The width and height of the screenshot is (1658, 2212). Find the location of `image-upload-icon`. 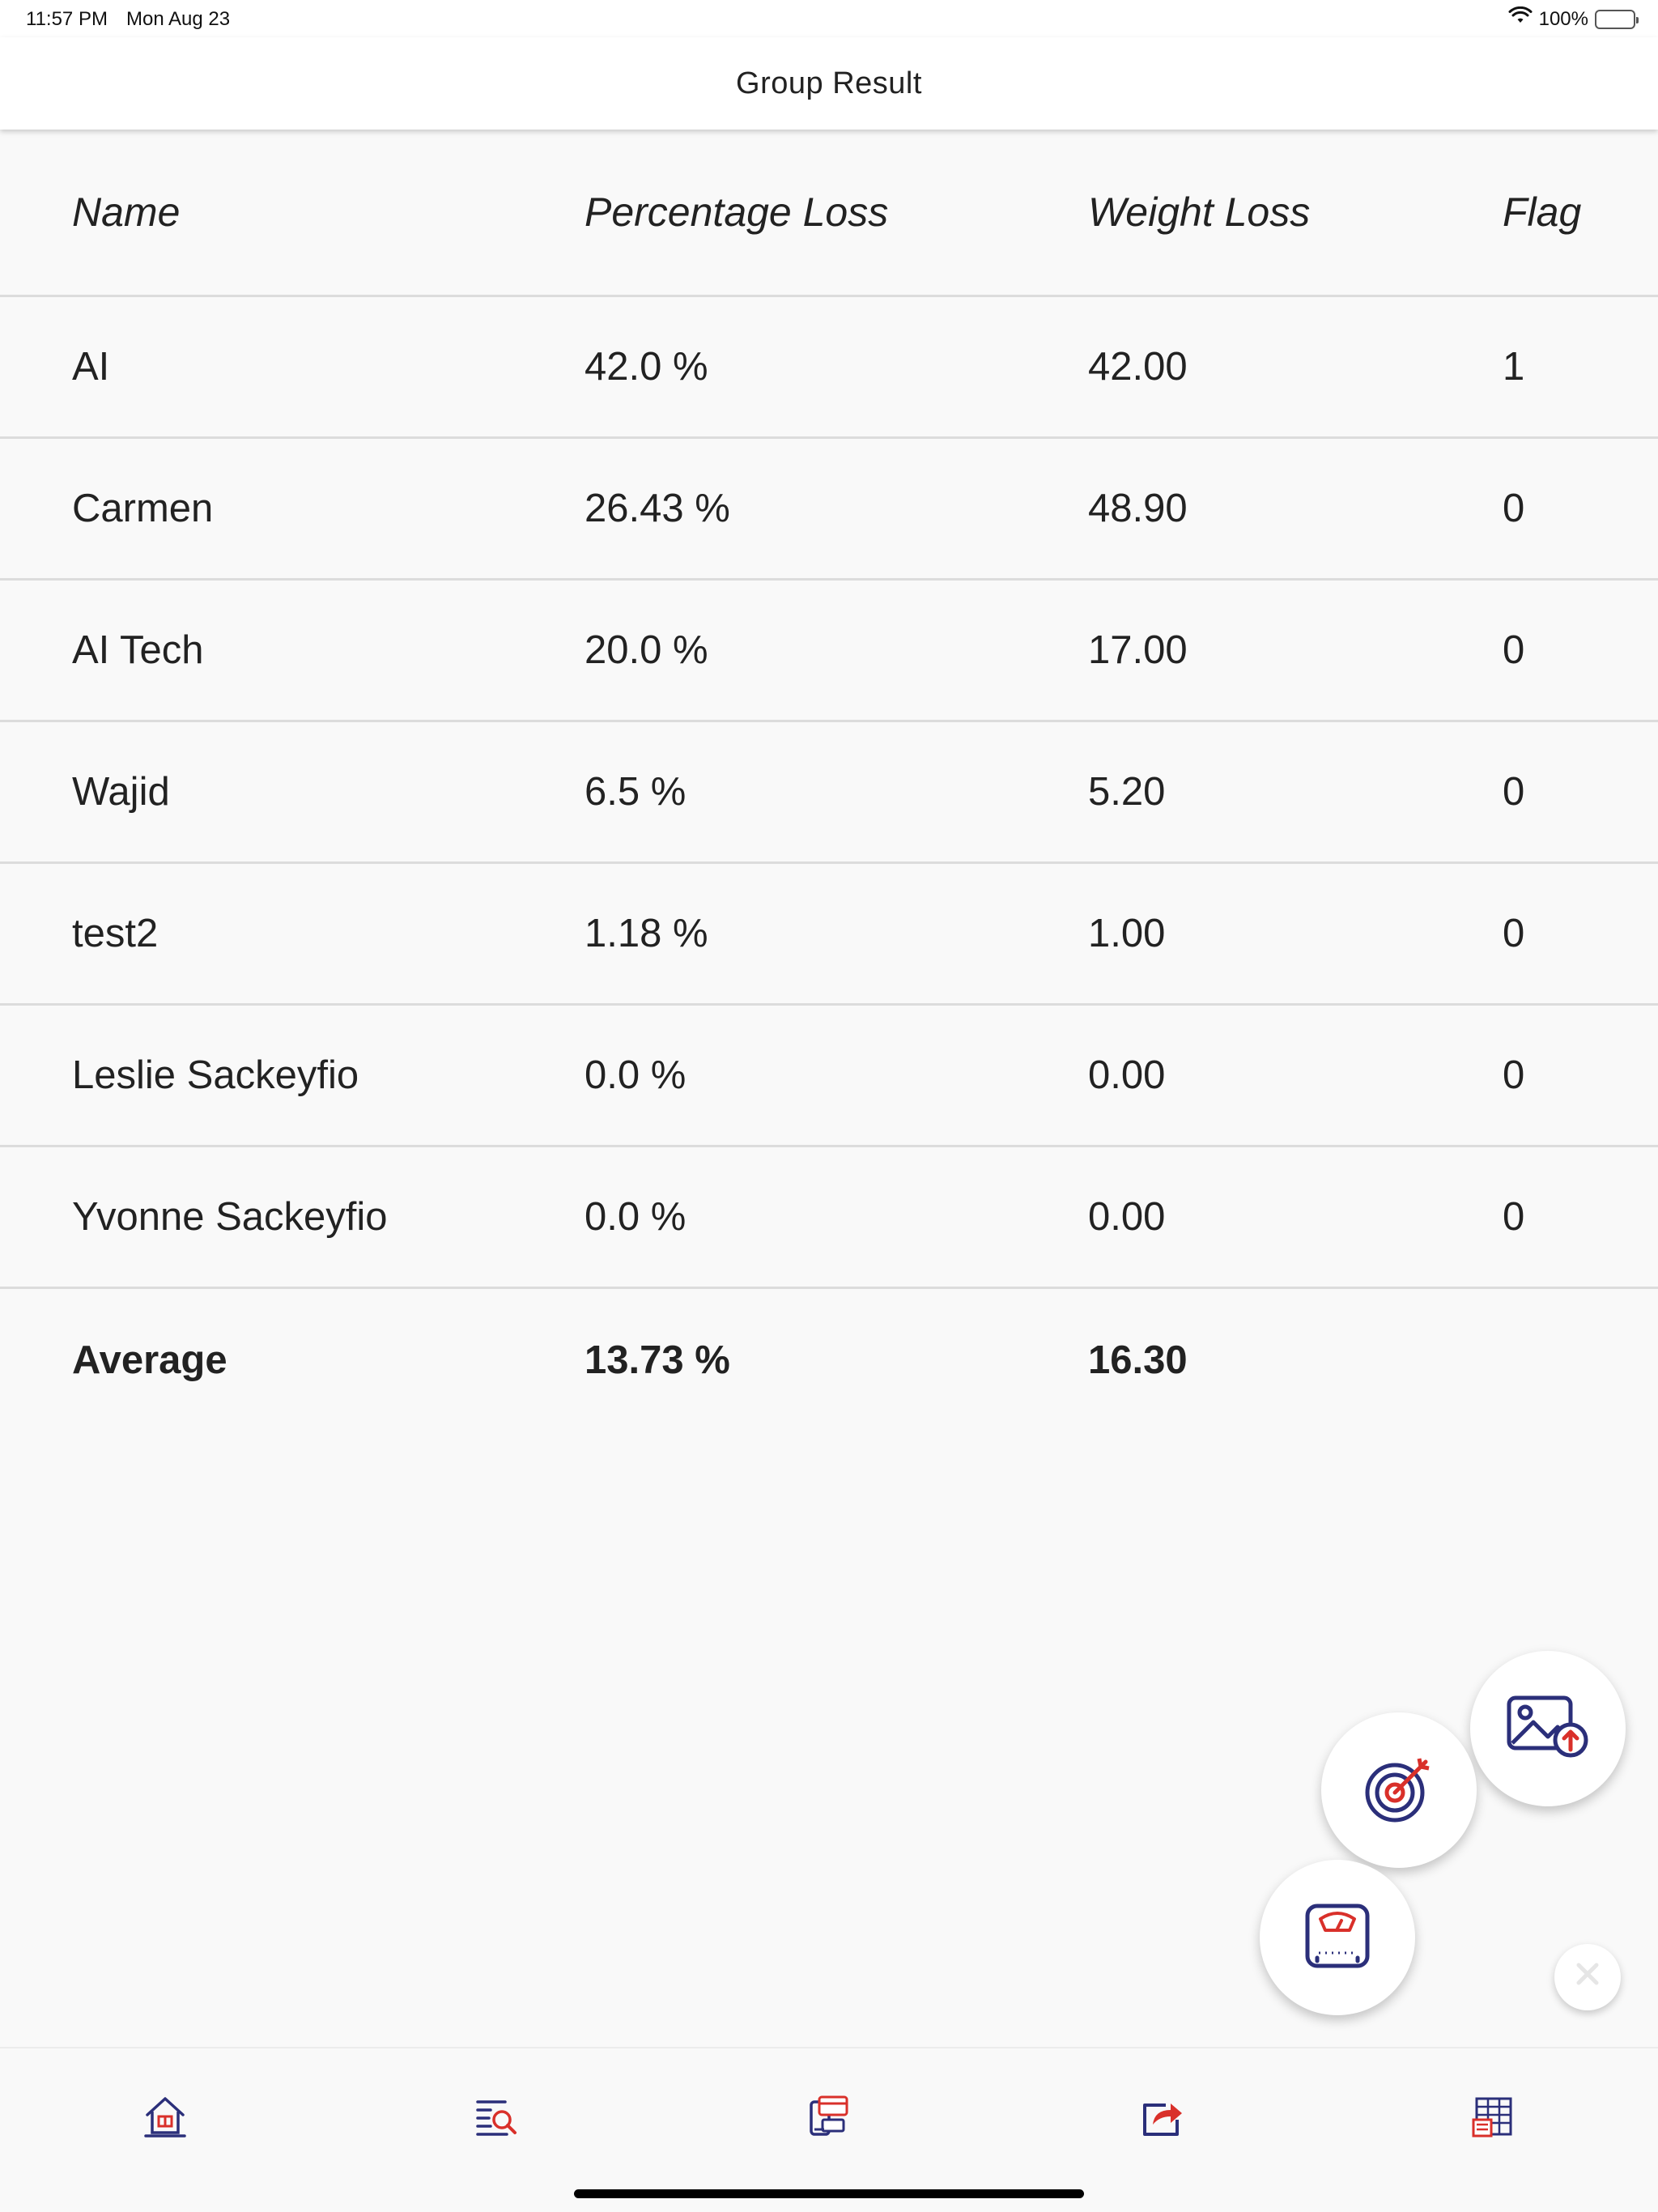

image-upload-icon is located at coordinates (1548, 1729).